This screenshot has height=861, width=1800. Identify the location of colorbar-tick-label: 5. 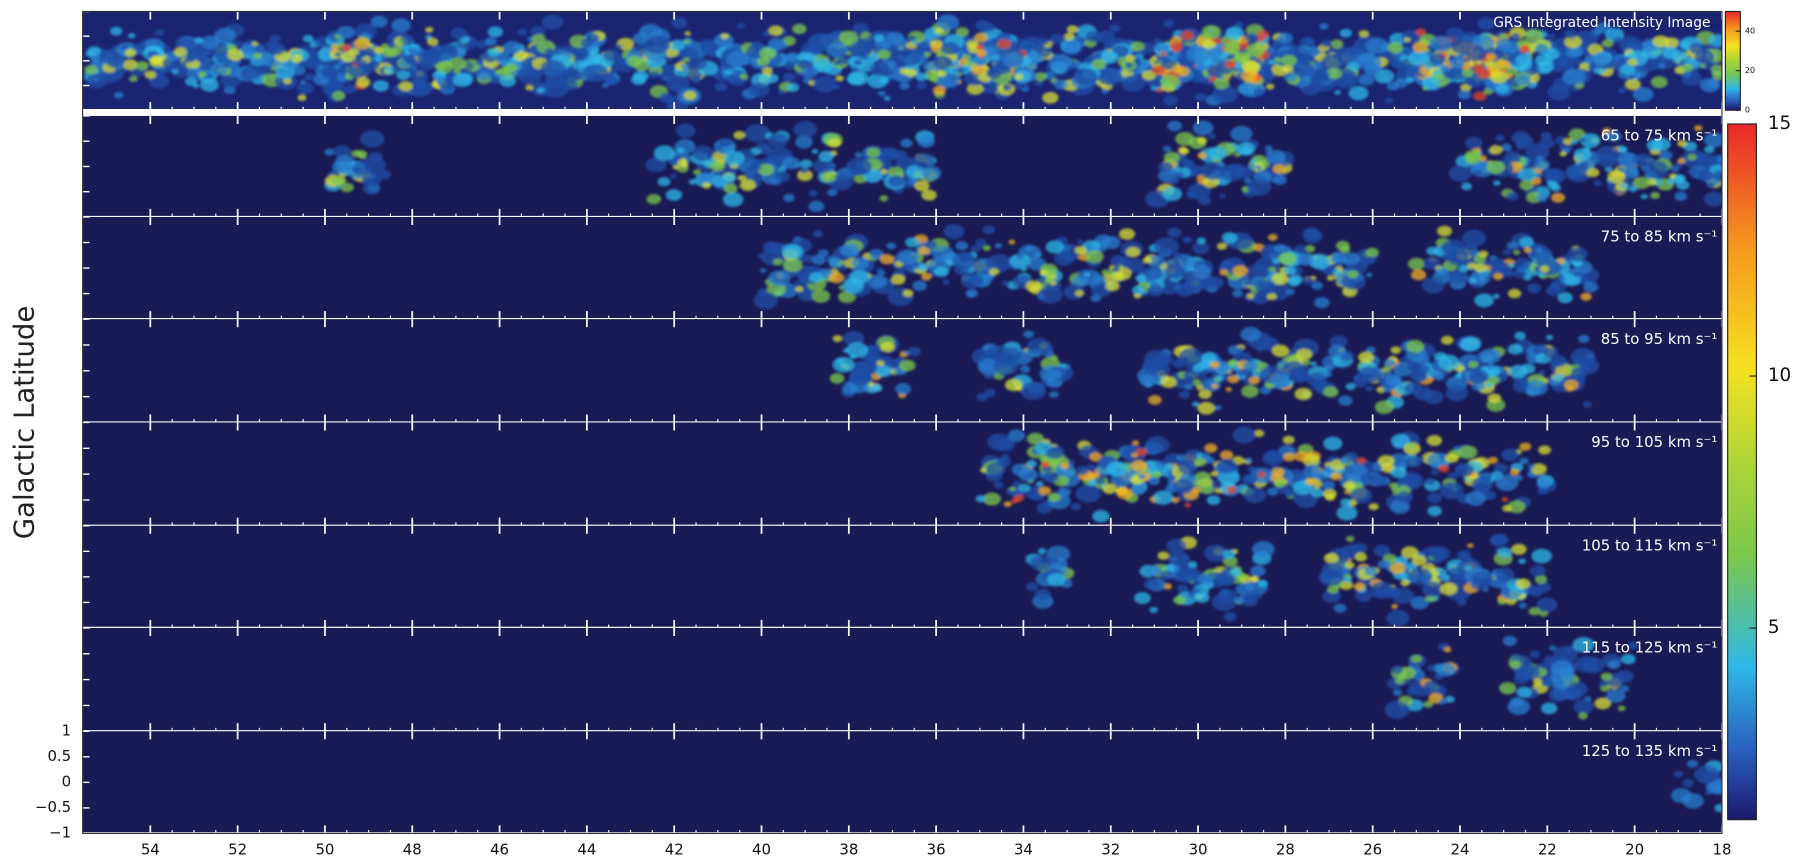
(1774, 627).